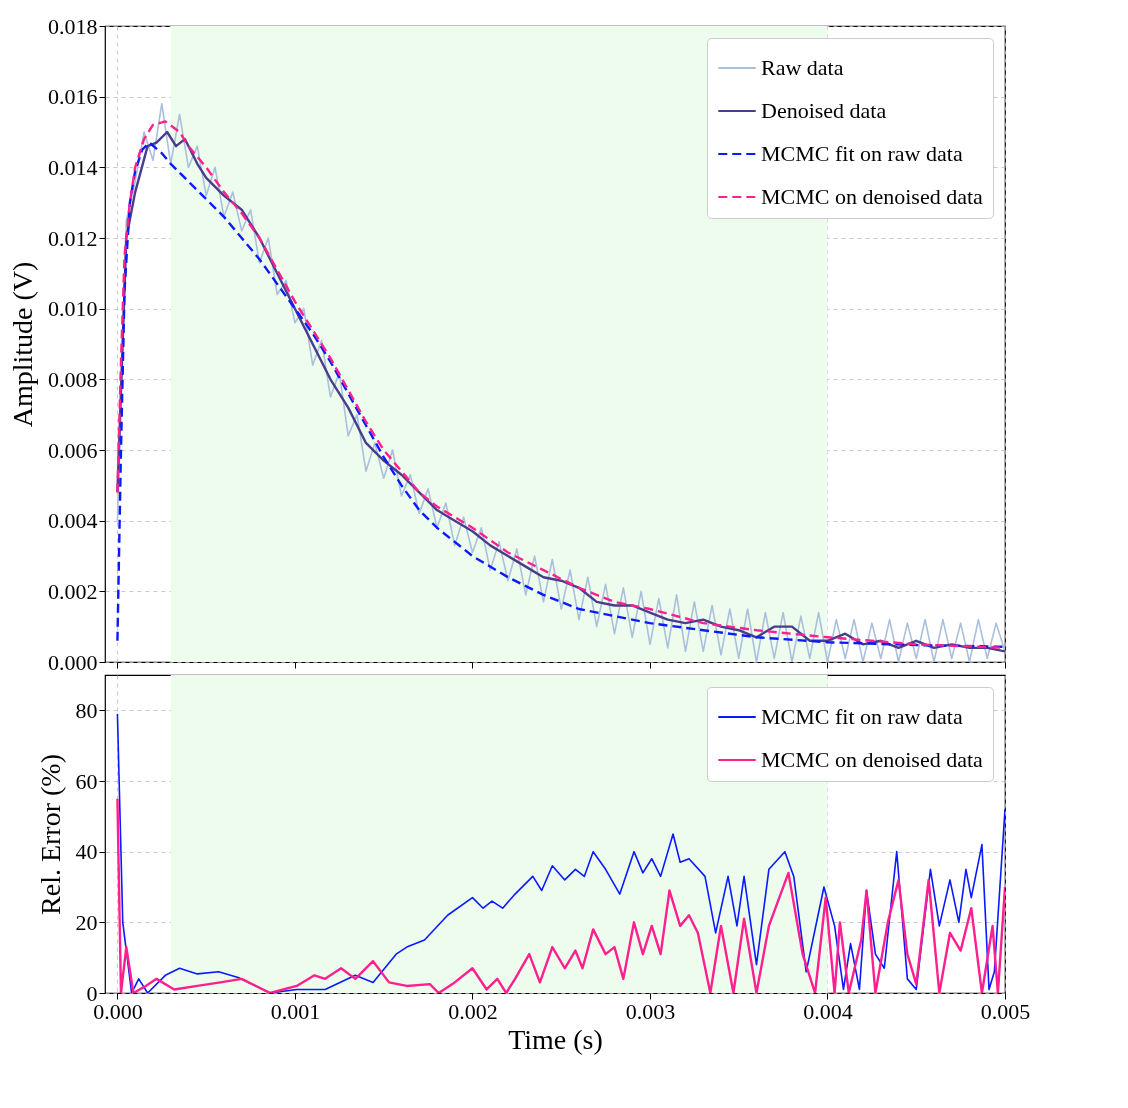  What do you see at coordinates (50, 834) in the screenshot?
I see `y-axis-title: Rel. Error (%)` at bounding box center [50, 834].